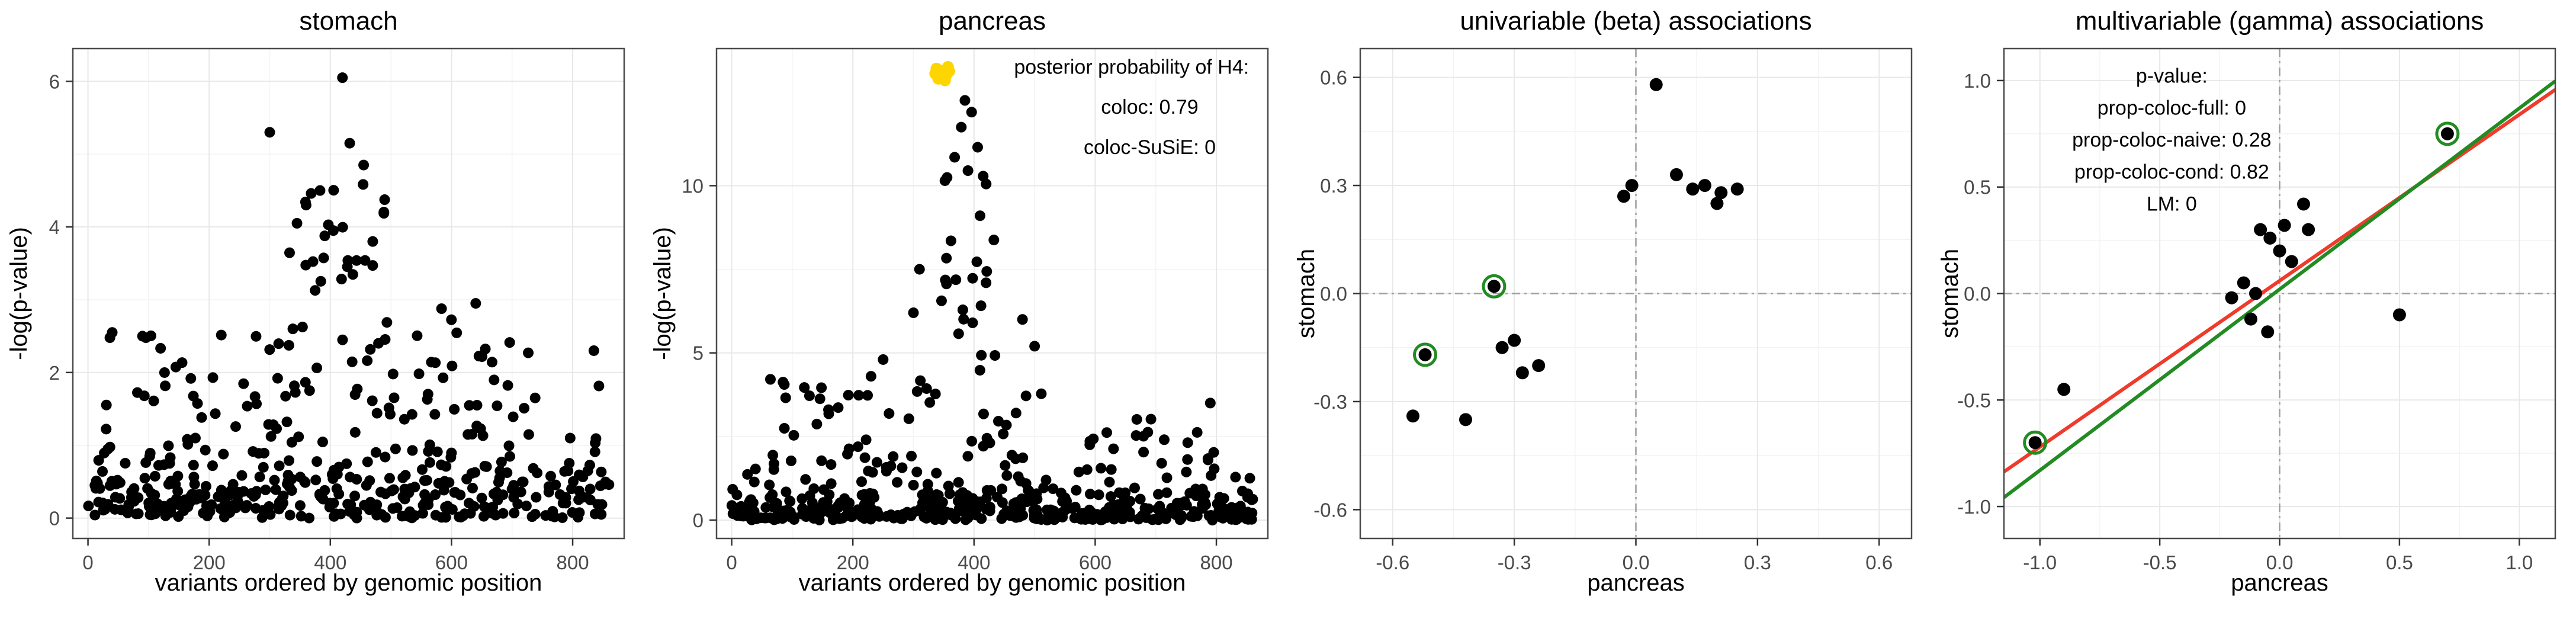  I want to click on svg-text: p-value:, so click(2172, 76).